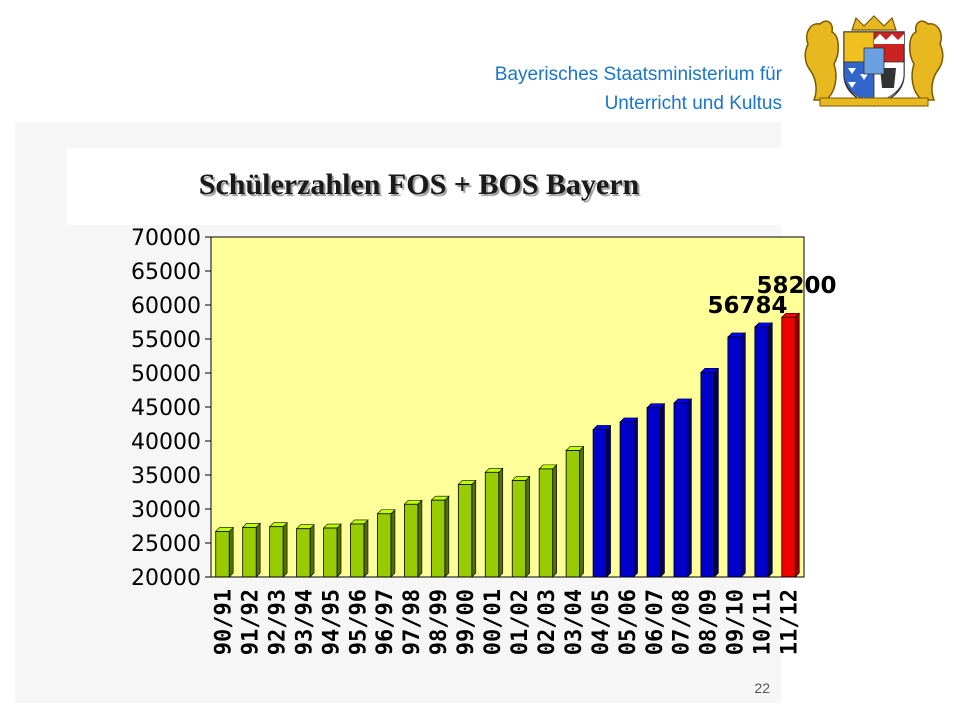 This screenshot has height=720, width=960. I want to click on x-tick-label: 90/91, so click(223, 622).